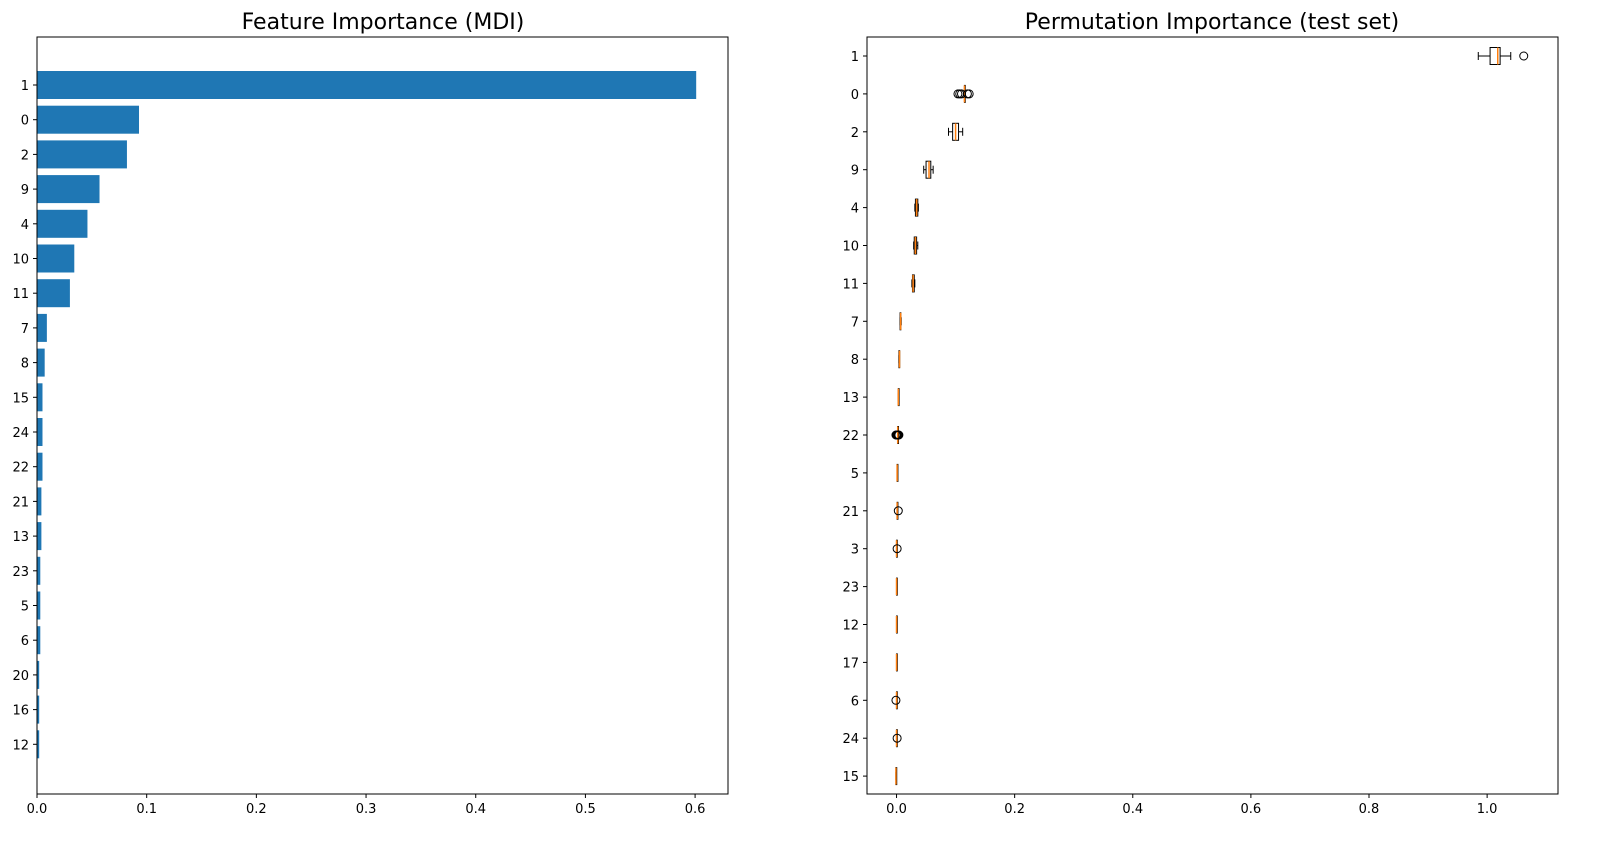 The width and height of the screenshot is (1597, 841). I want to click on permutation-y-tick-label: 7, so click(855, 322).